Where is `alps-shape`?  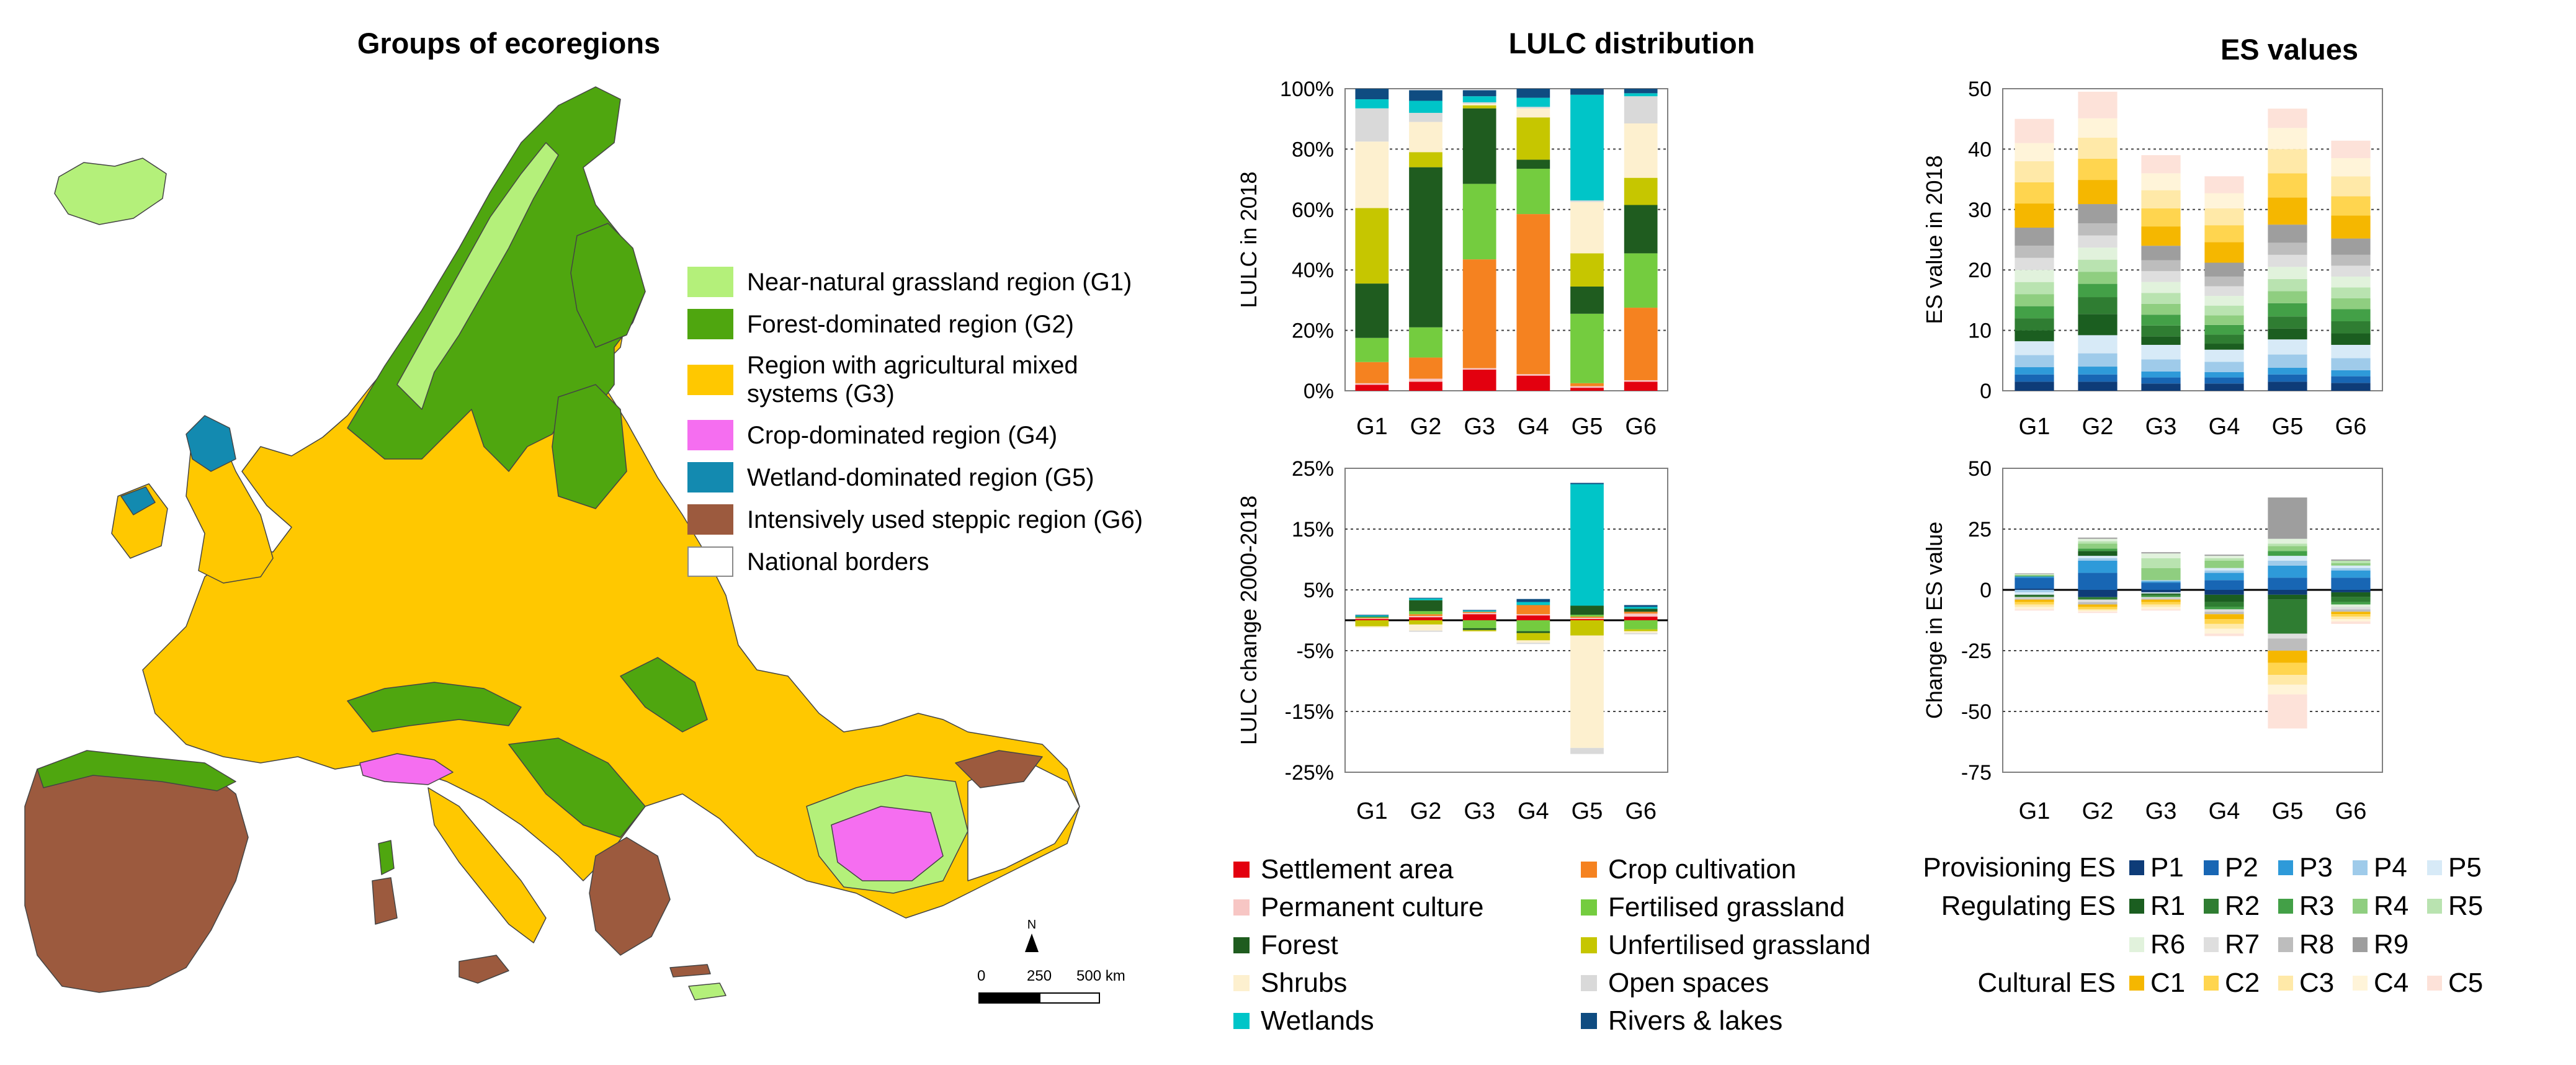
alps-shape is located at coordinates (434, 707).